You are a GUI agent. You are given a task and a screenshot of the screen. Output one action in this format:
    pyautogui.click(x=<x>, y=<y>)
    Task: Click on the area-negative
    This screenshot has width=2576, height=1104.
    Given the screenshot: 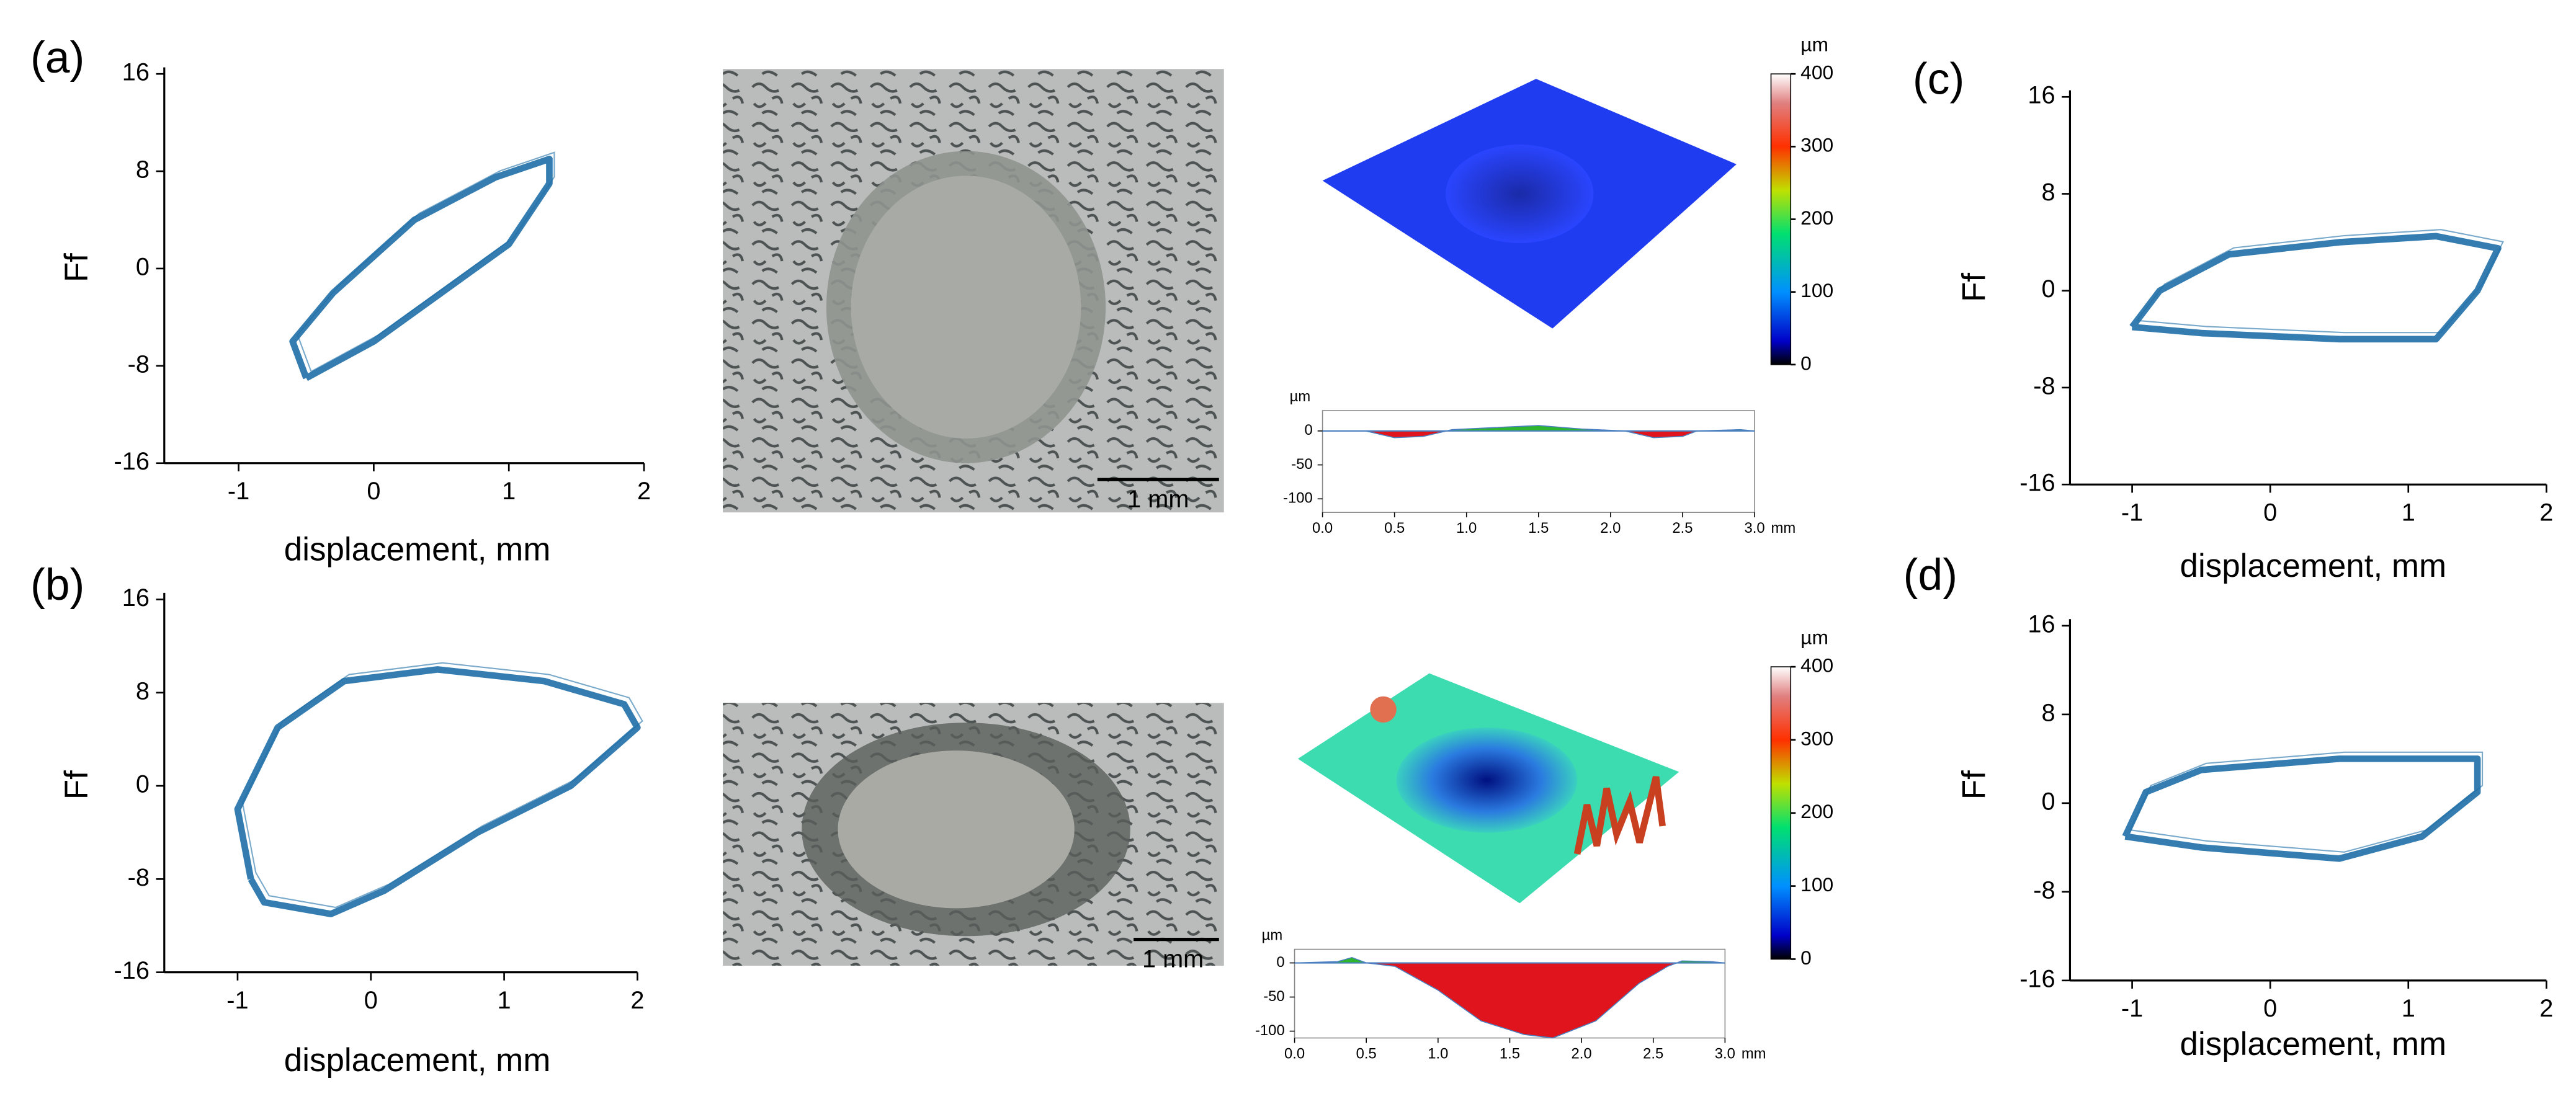 What is the action you would take?
    pyautogui.click(x=1509, y=1001)
    